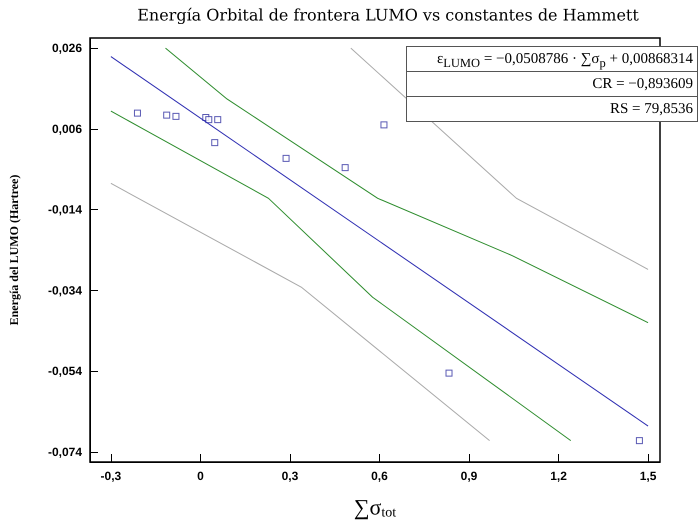 This screenshot has width=699, height=525. Describe the element at coordinates (14, 250) in the screenshot. I see `y-axis-title: Energía del LUMO (Hartree)` at that location.